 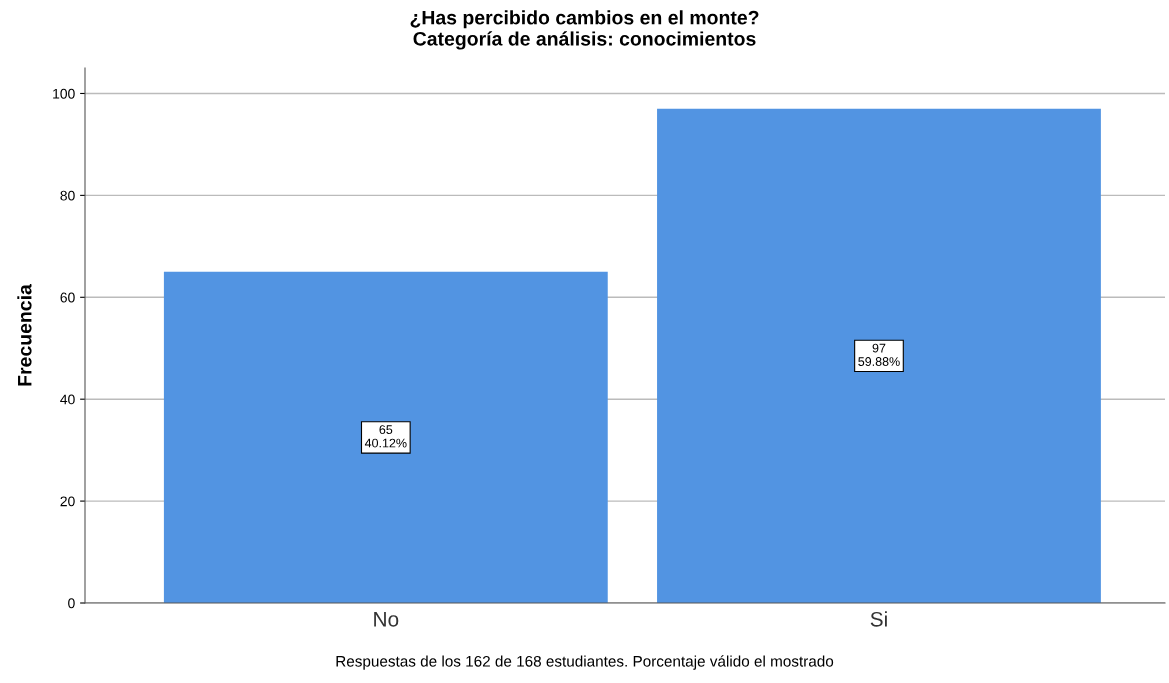 What do you see at coordinates (71, 603) in the screenshot?
I see `y-tick-label: 0` at bounding box center [71, 603].